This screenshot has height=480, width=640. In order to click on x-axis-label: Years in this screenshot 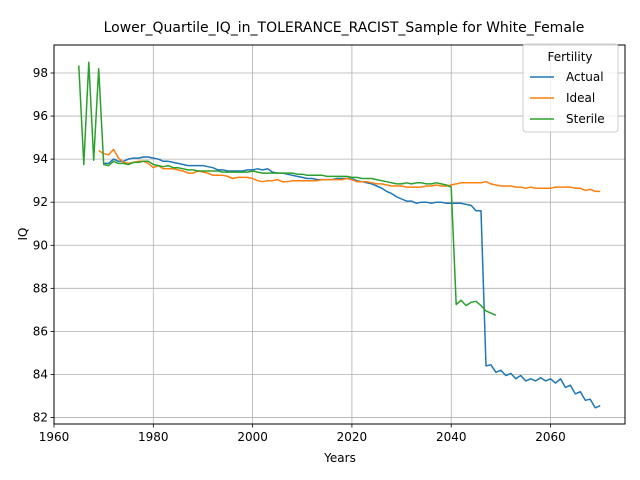, I will do `click(339, 458)`.